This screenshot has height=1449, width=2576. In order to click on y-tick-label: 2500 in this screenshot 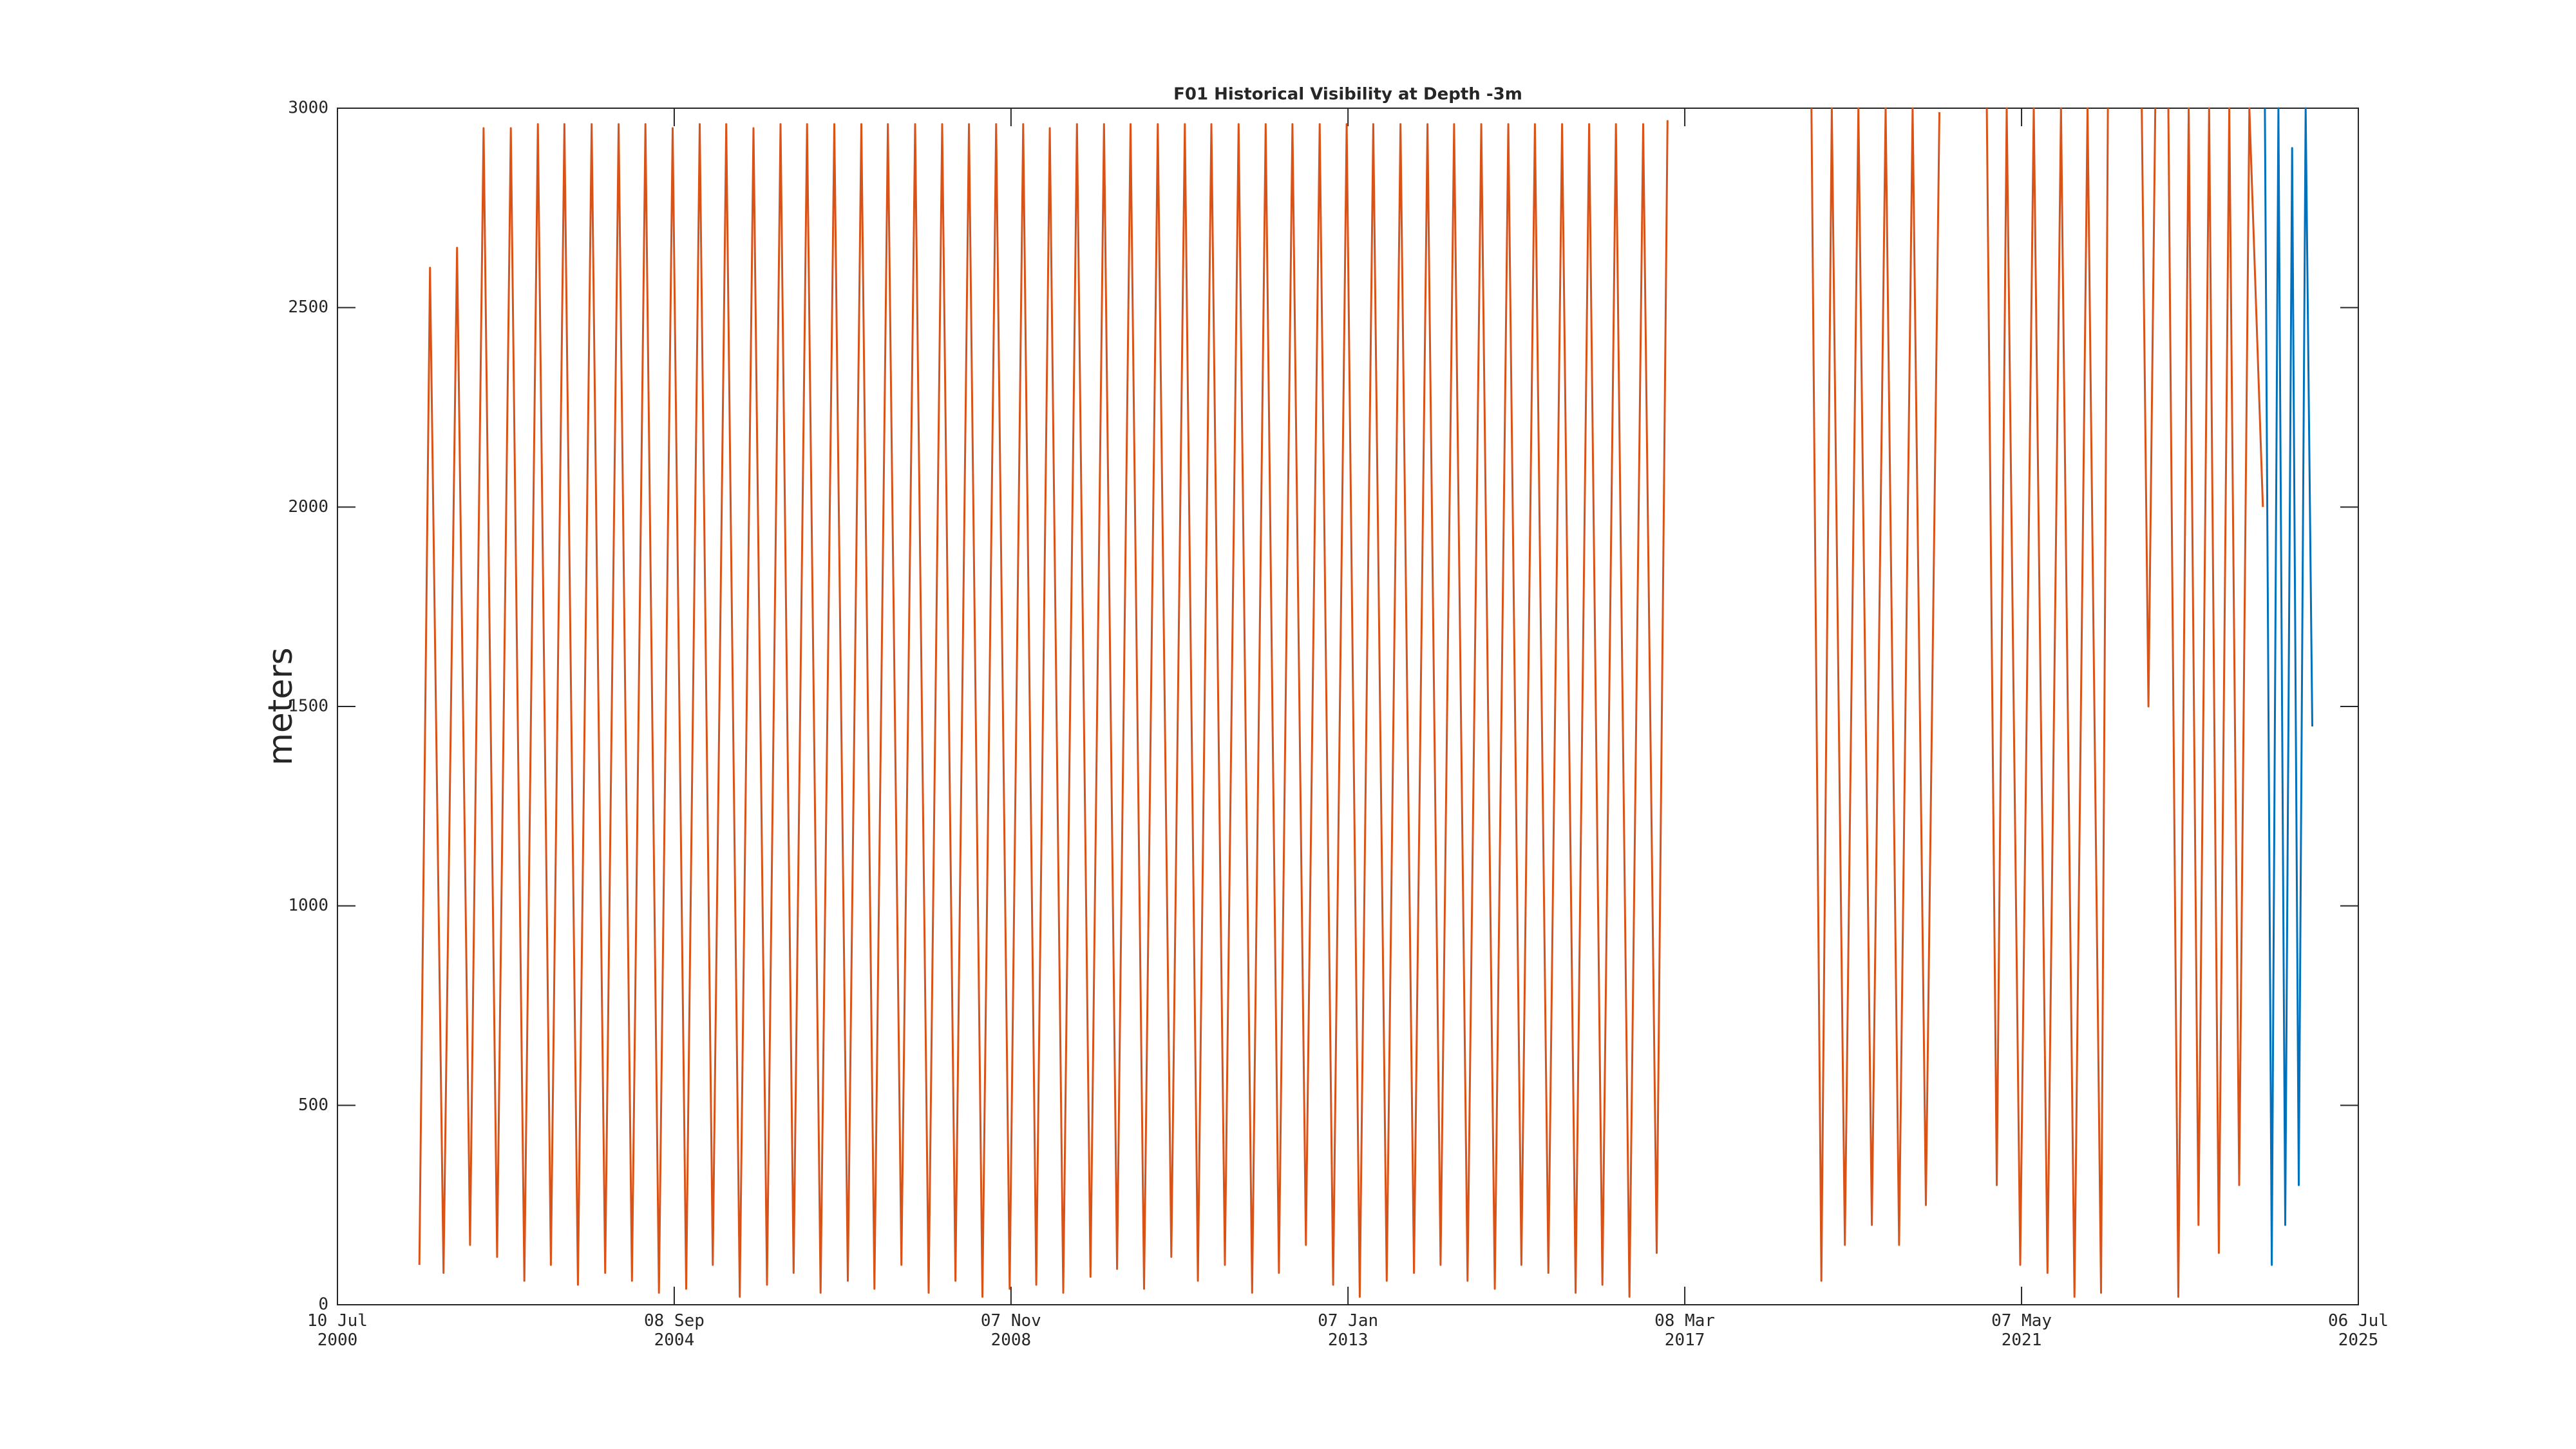, I will do `click(308, 307)`.